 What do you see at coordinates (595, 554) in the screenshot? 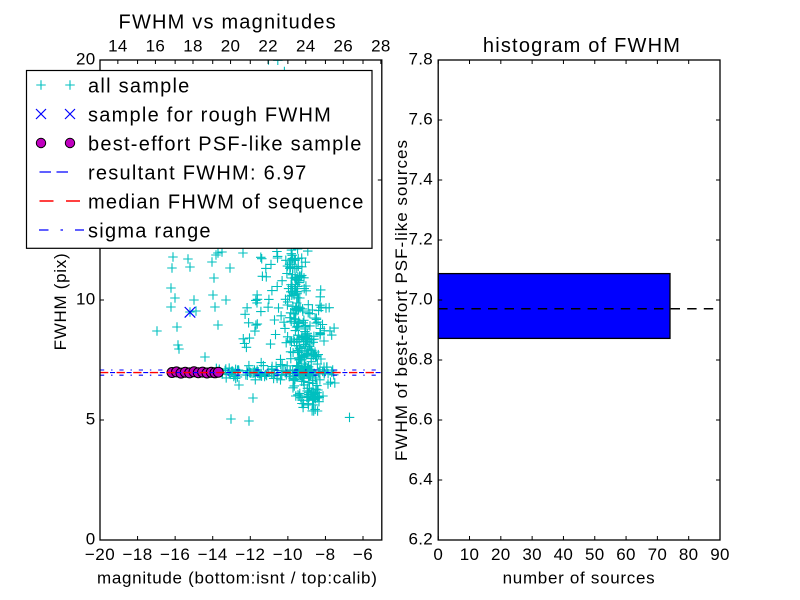
I see `svg-text: 50` at bounding box center [595, 554].